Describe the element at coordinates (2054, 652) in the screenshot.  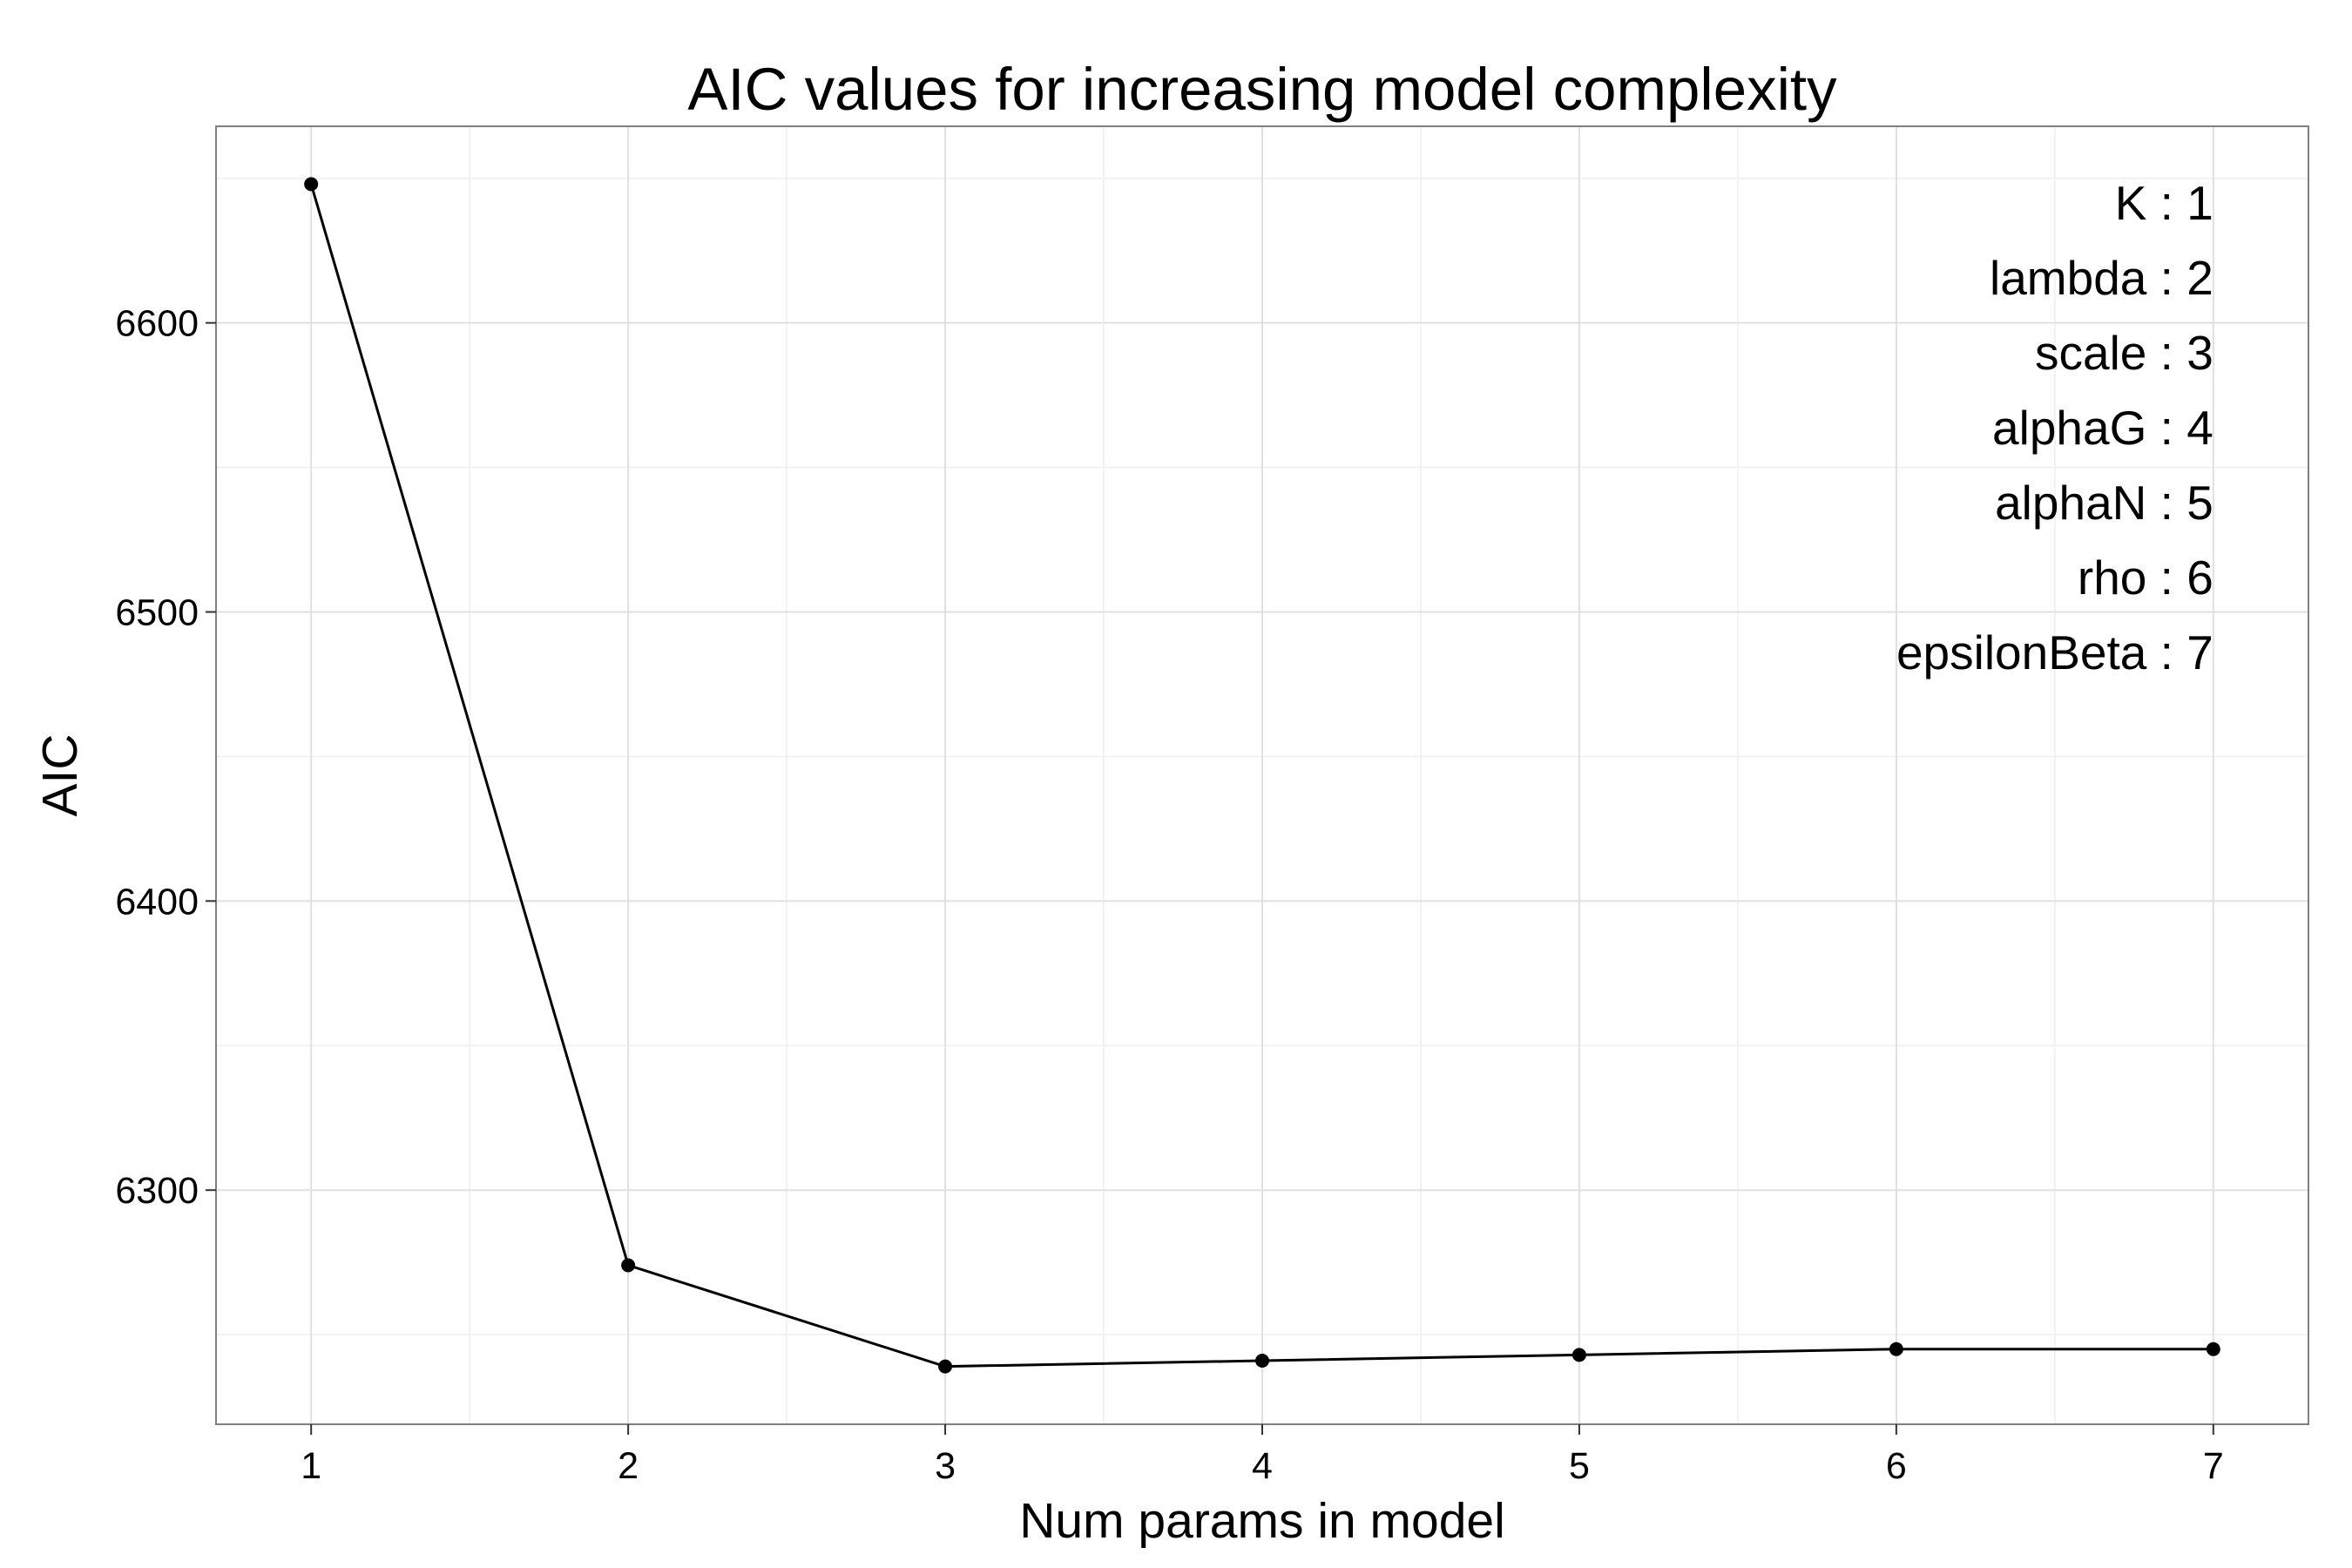
I see `annotation-label: epsilonBeta : 7` at that location.